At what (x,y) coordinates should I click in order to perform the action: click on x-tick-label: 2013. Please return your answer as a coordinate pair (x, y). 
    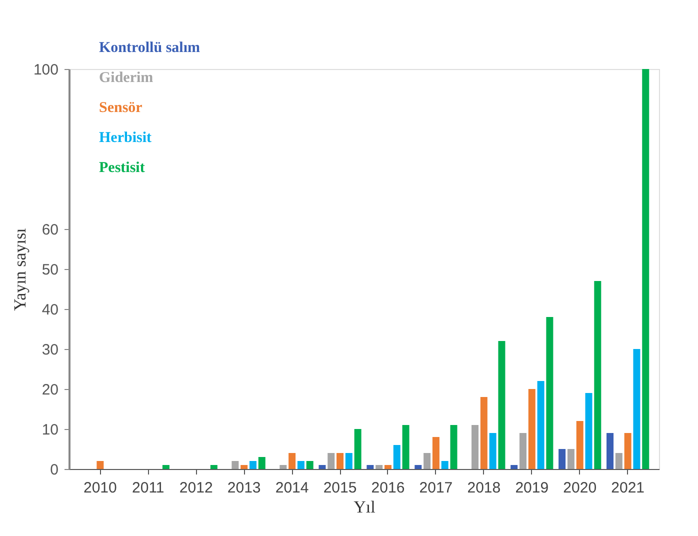
    Looking at the image, I should click on (244, 488).